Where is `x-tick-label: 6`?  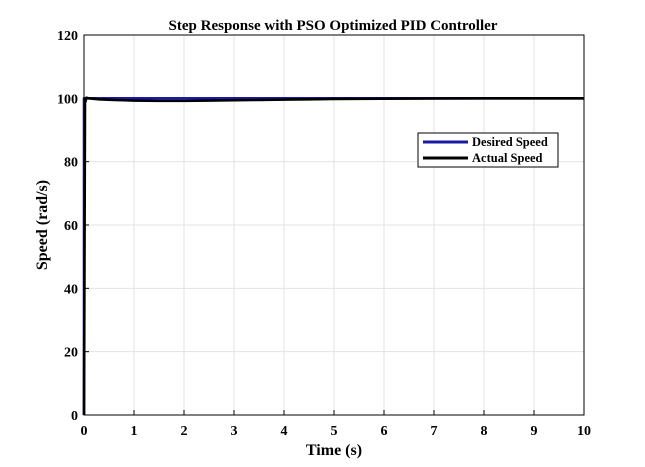 x-tick-label: 6 is located at coordinates (384, 431).